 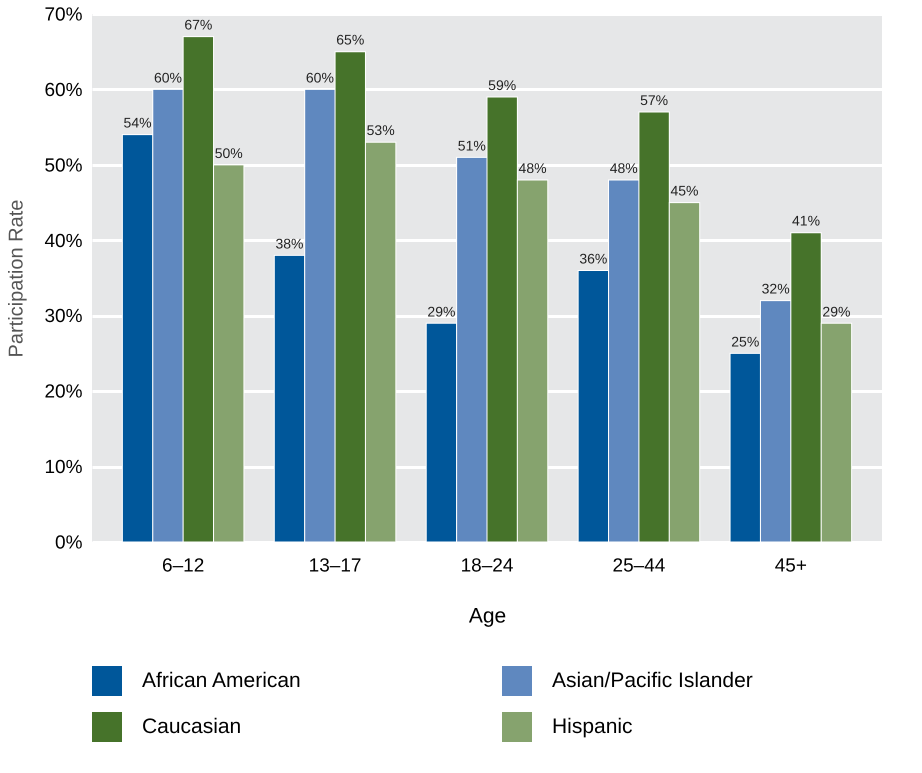 What do you see at coordinates (380, 130) in the screenshot?
I see `data-label: 53%` at bounding box center [380, 130].